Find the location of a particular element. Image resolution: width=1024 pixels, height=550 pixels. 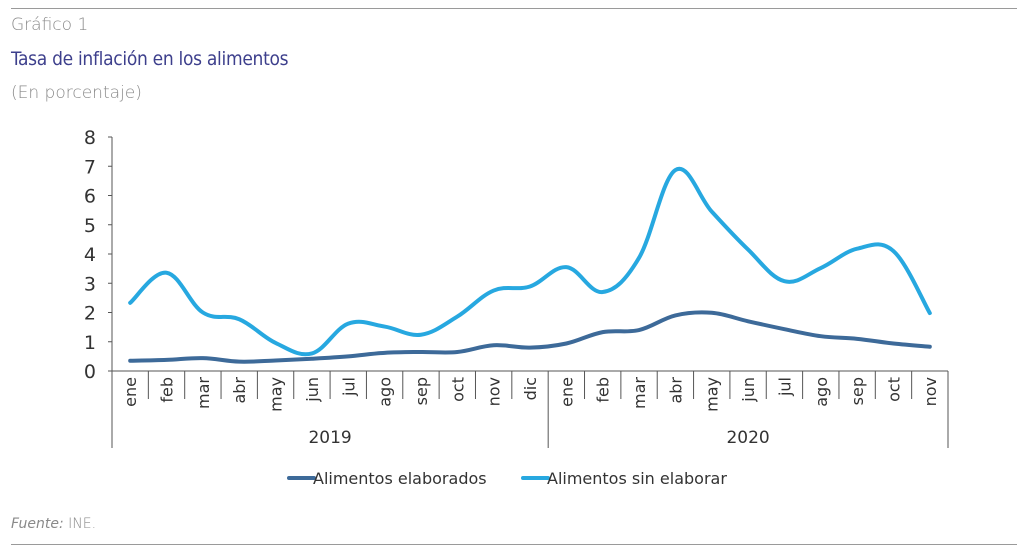

chart-subtitle: (En porcentaje) is located at coordinates (76, 93).